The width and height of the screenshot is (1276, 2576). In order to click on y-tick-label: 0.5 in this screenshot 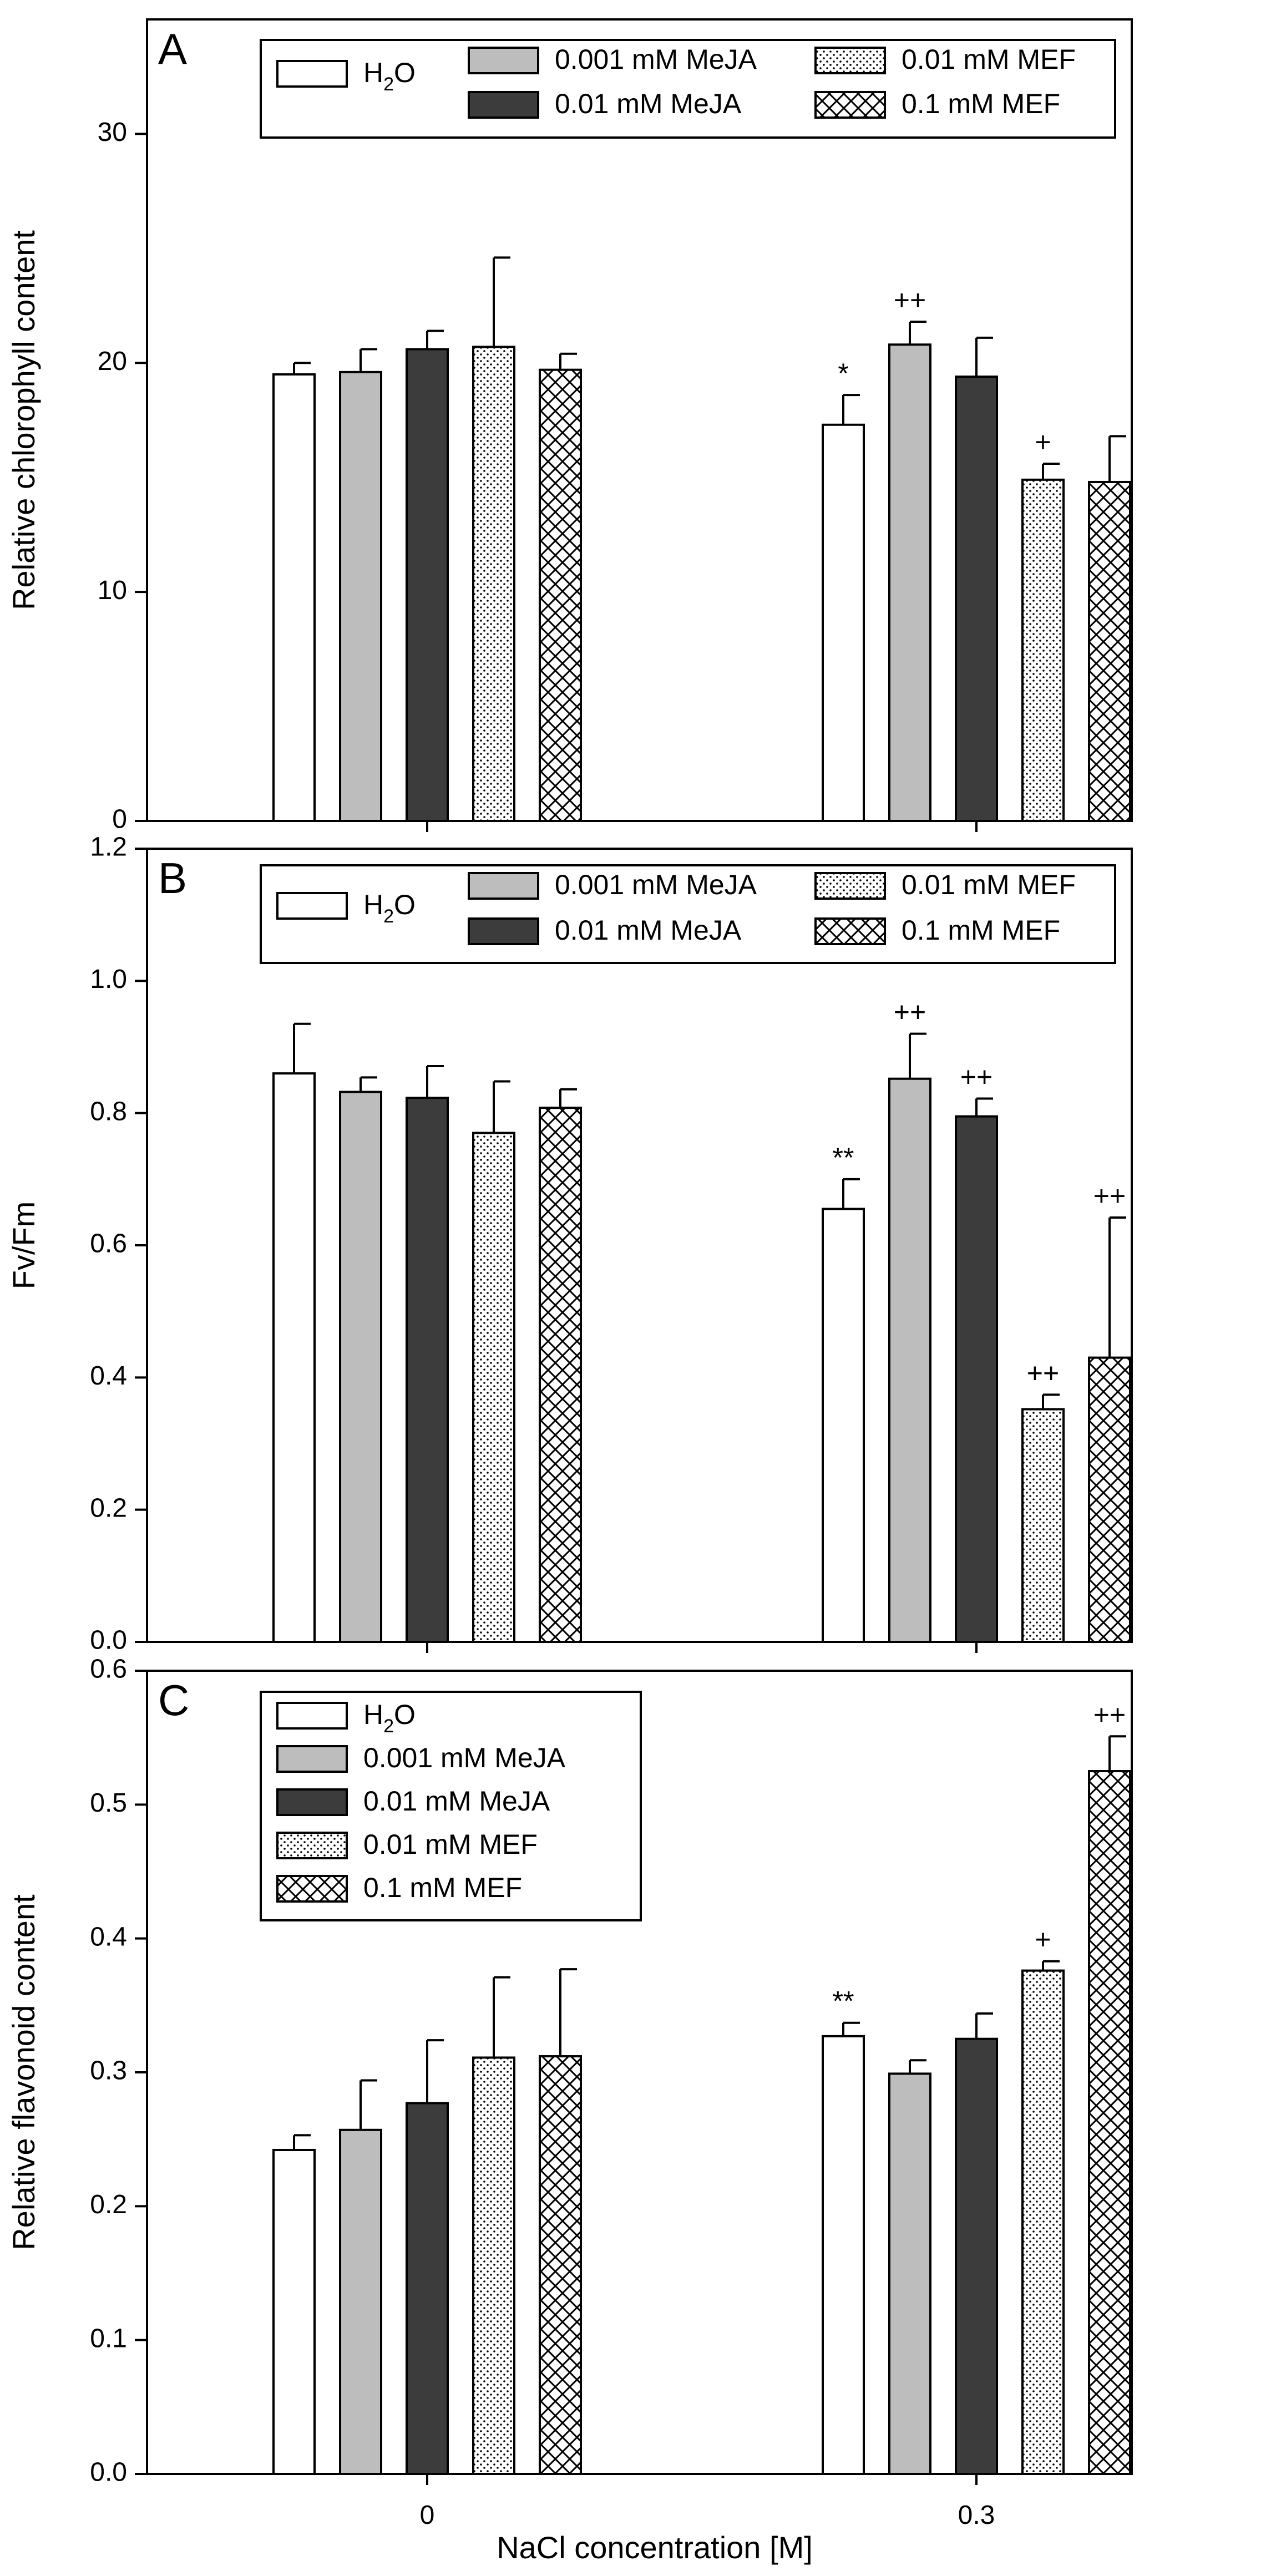, I will do `click(108, 1803)`.